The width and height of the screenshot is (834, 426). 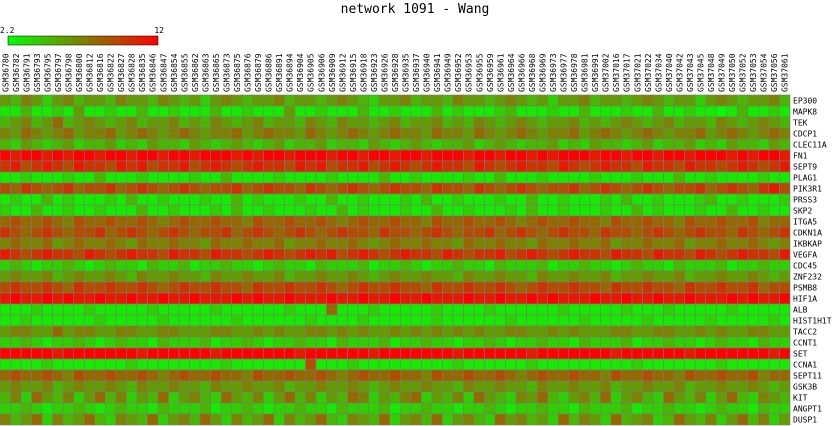 I want to click on column-label: GSM37043, so click(x=690, y=72).